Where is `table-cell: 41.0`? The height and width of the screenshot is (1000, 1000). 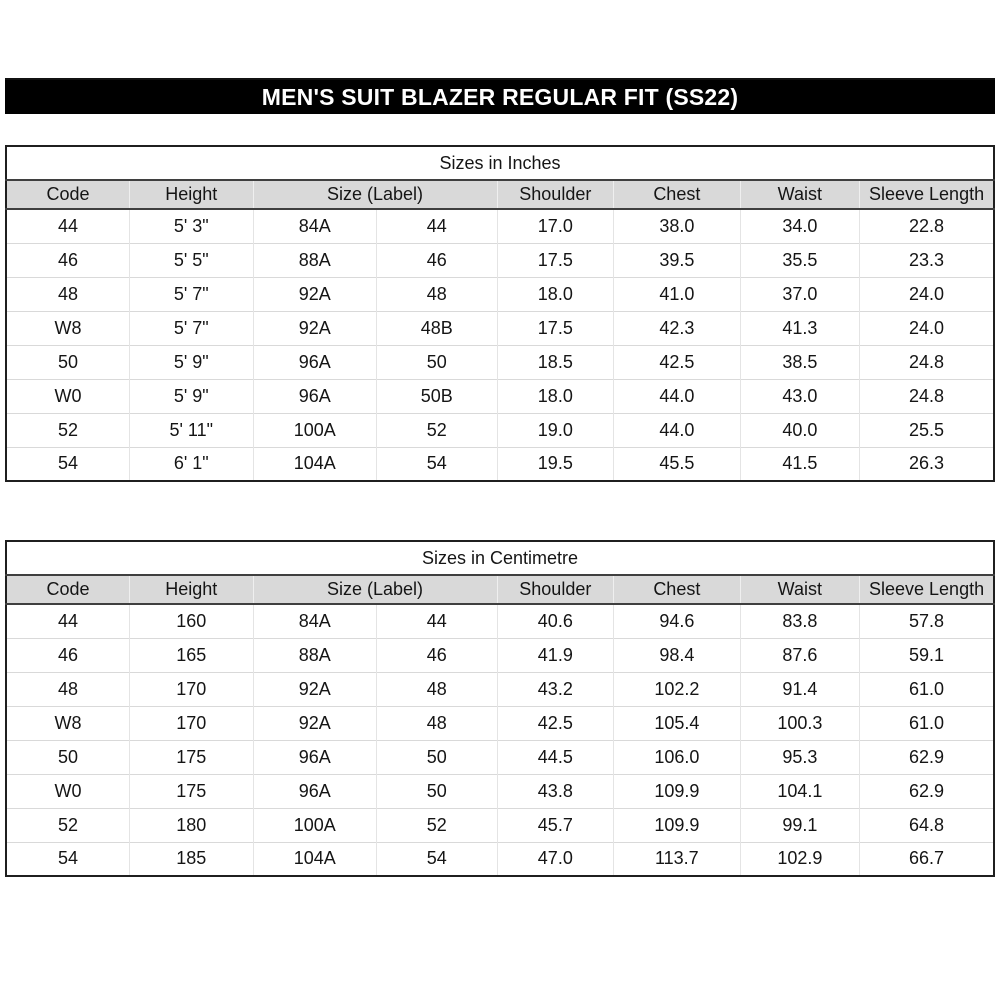 table-cell: 41.0 is located at coordinates (677, 293).